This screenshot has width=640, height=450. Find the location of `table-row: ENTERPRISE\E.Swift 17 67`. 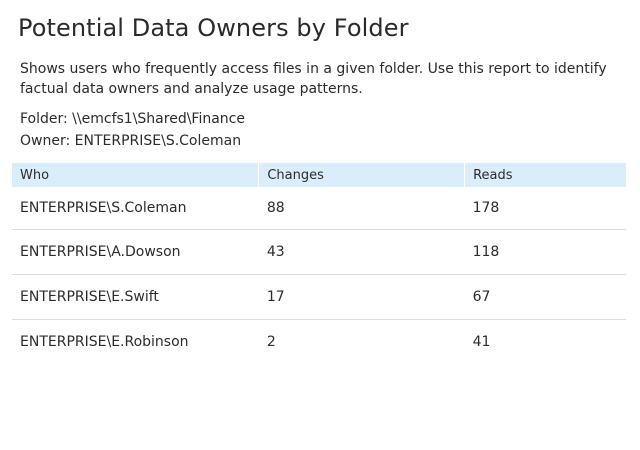

table-row: ENTERPRISE\E.Swift 17 67 is located at coordinates (319, 297).